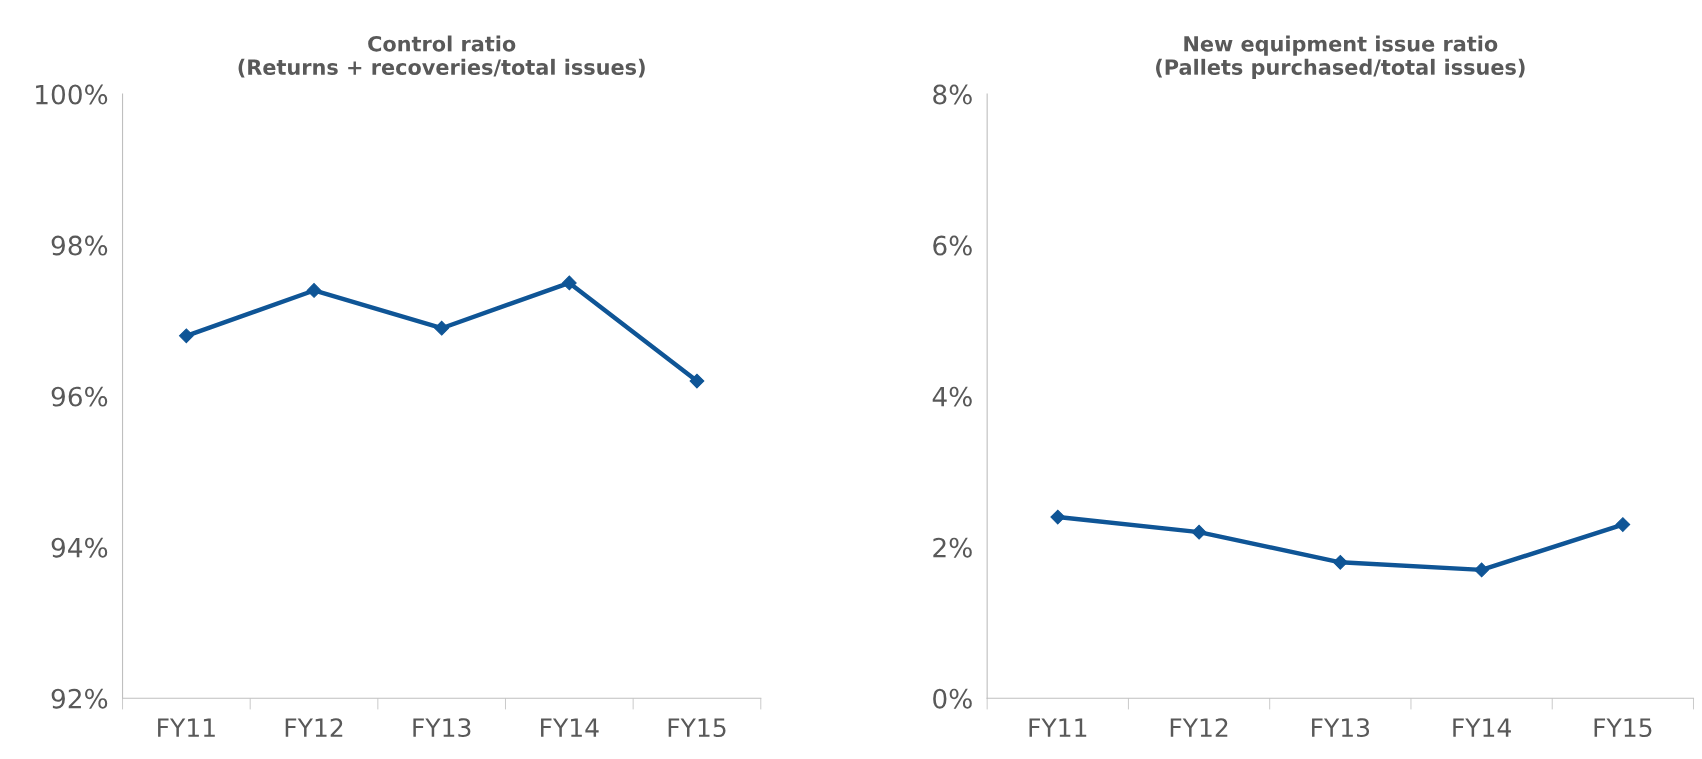 The height and width of the screenshot is (759, 1702). I want to click on y-tick-label: 96%, so click(79, 396).